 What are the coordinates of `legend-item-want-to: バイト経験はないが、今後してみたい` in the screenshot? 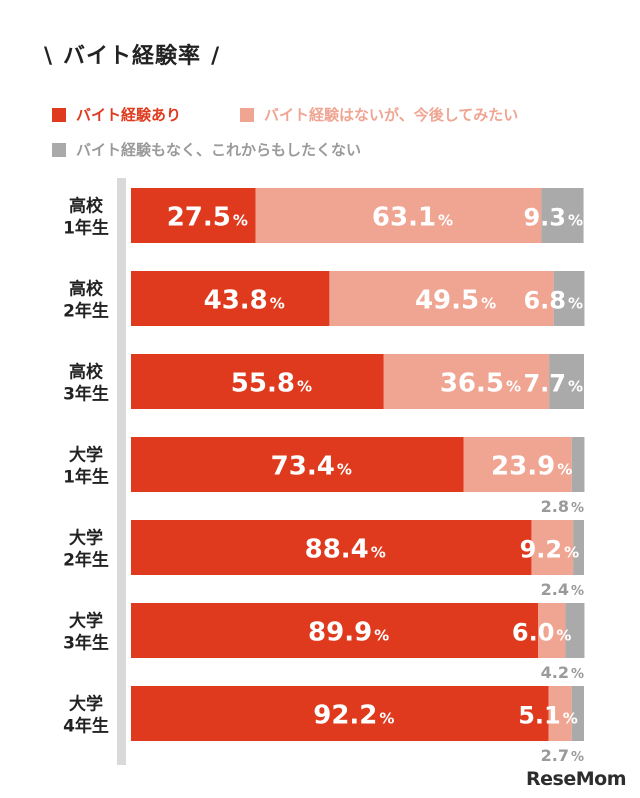 It's located at (379, 114).